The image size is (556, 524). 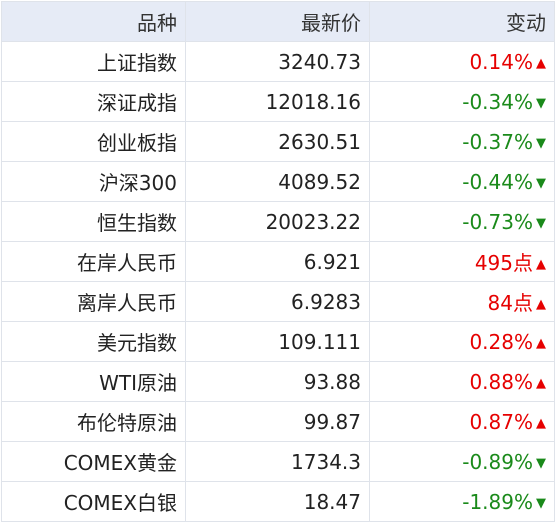 I want to click on quote-row: 离岸人民币 6.9283 84点 ▲, so click(x=278, y=301).